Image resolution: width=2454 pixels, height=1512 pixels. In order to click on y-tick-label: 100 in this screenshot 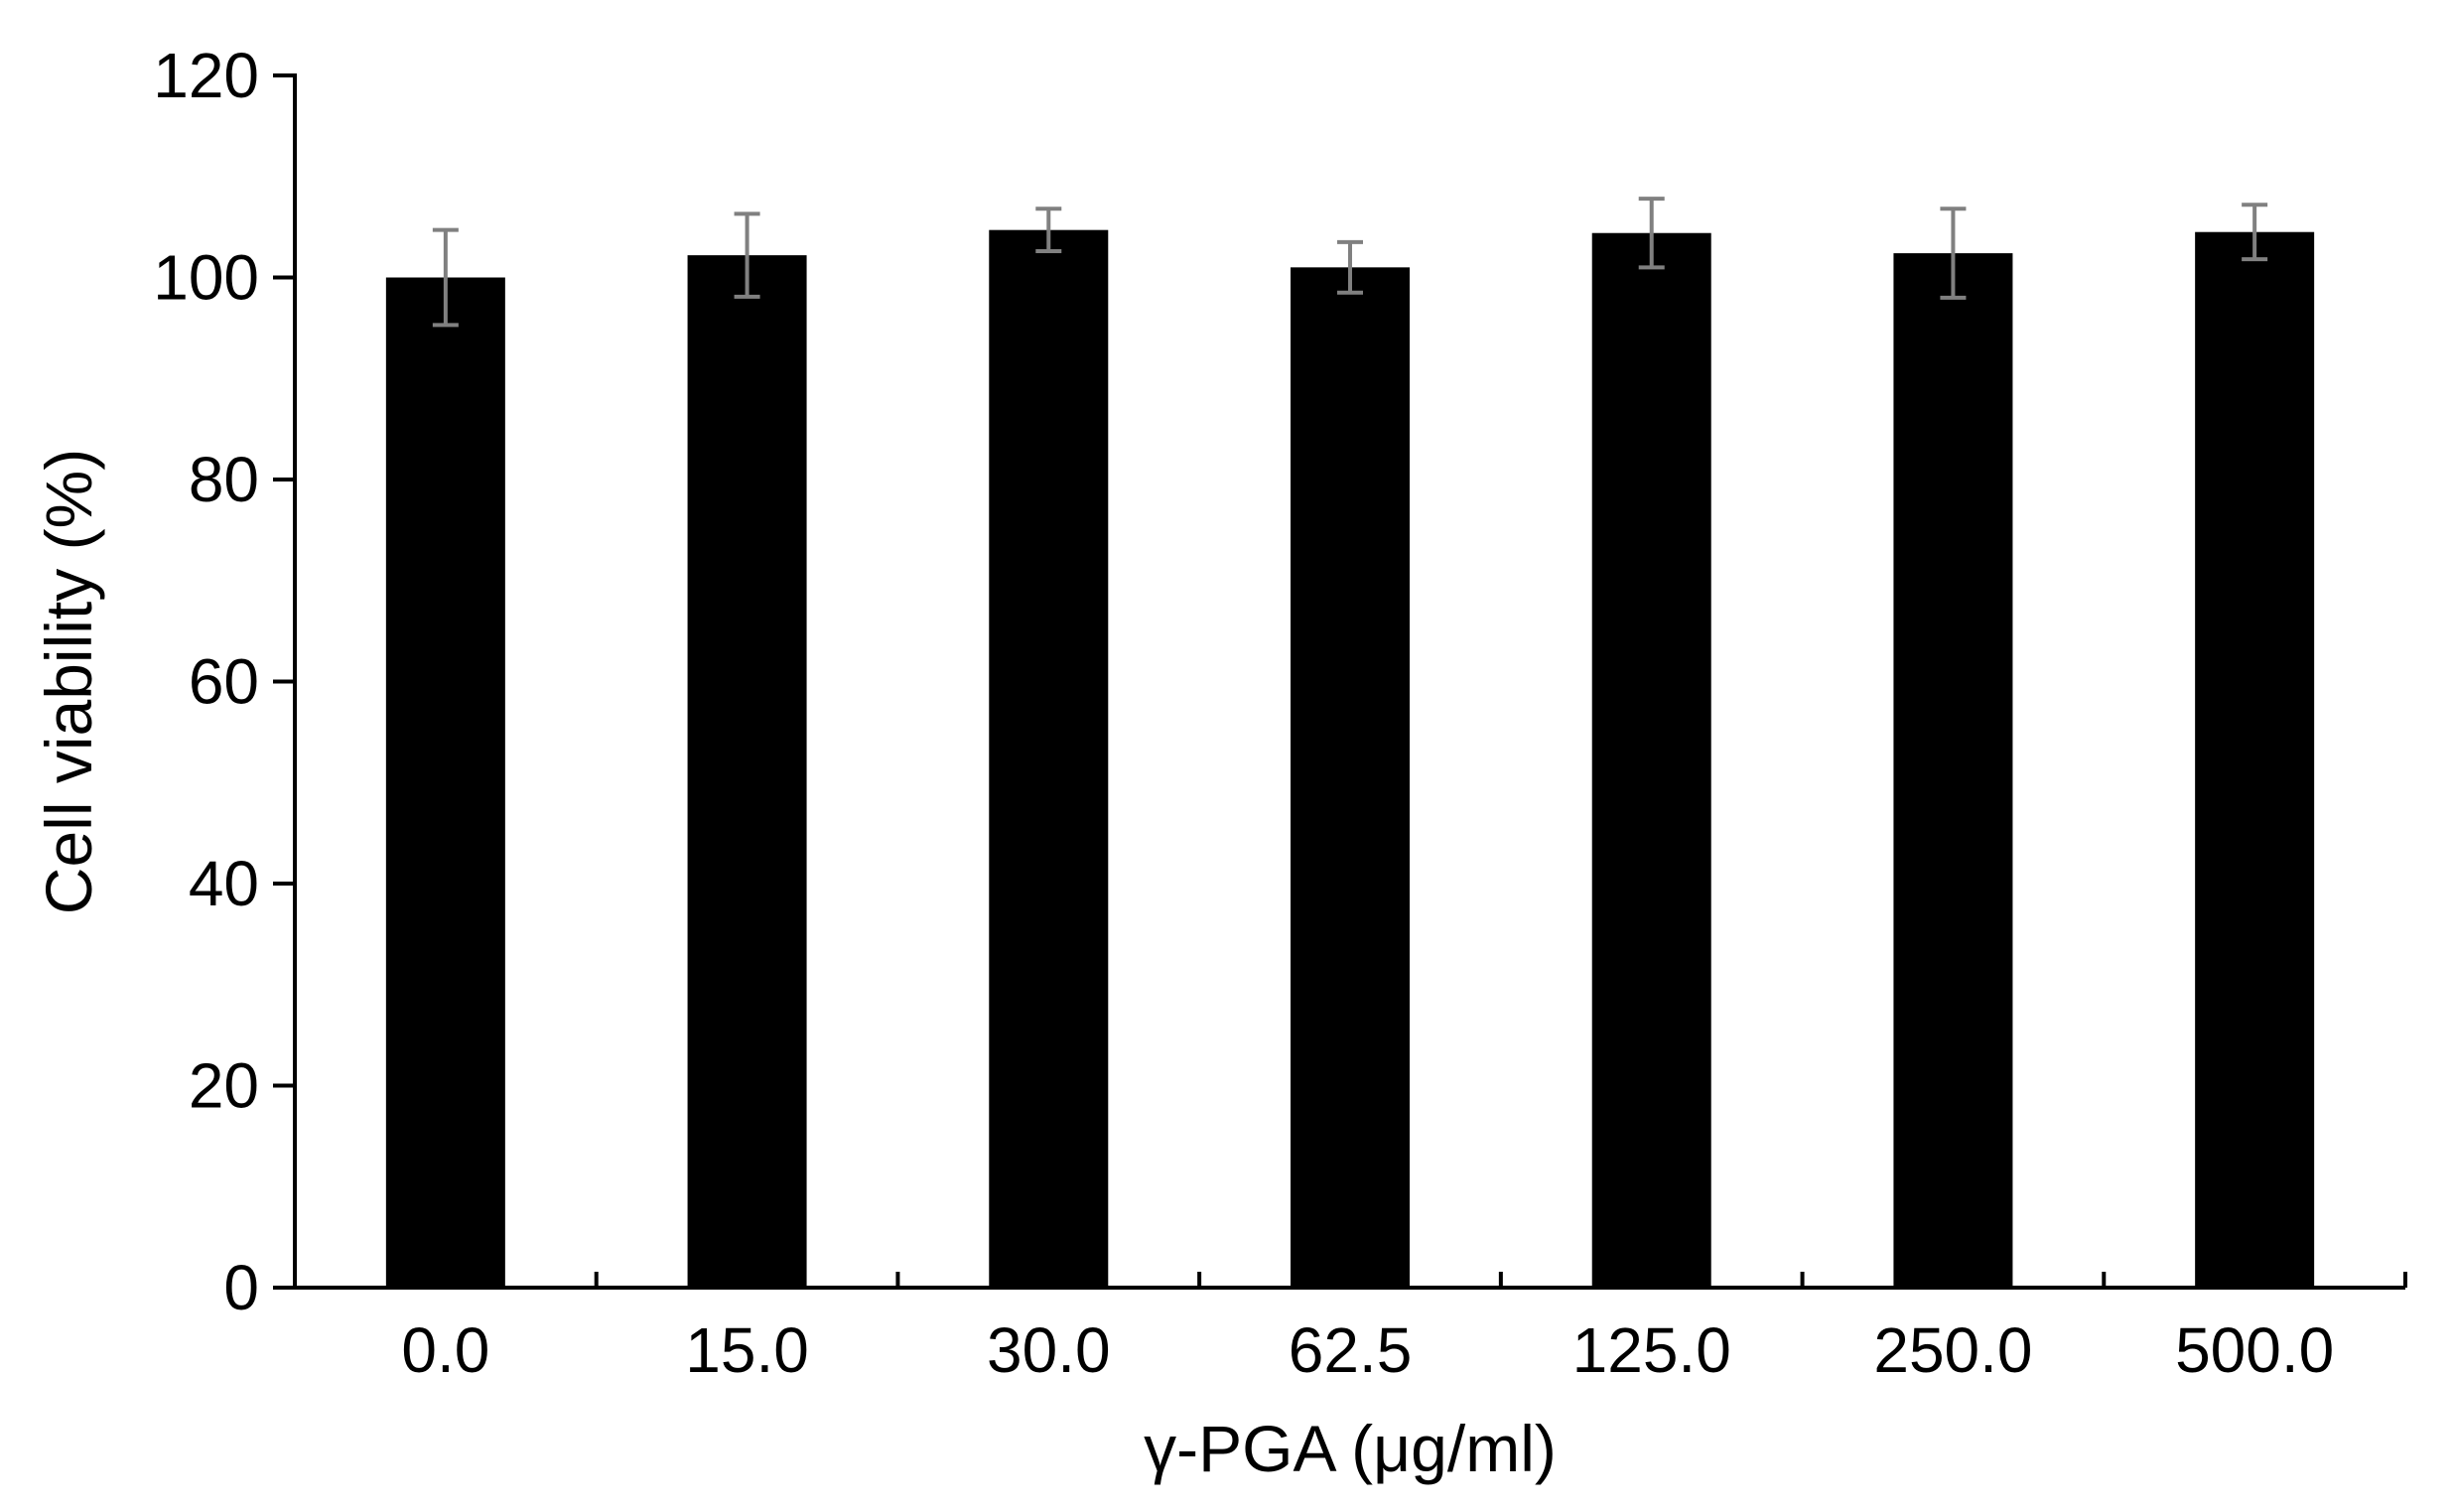, I will do `click(206, 278)`.